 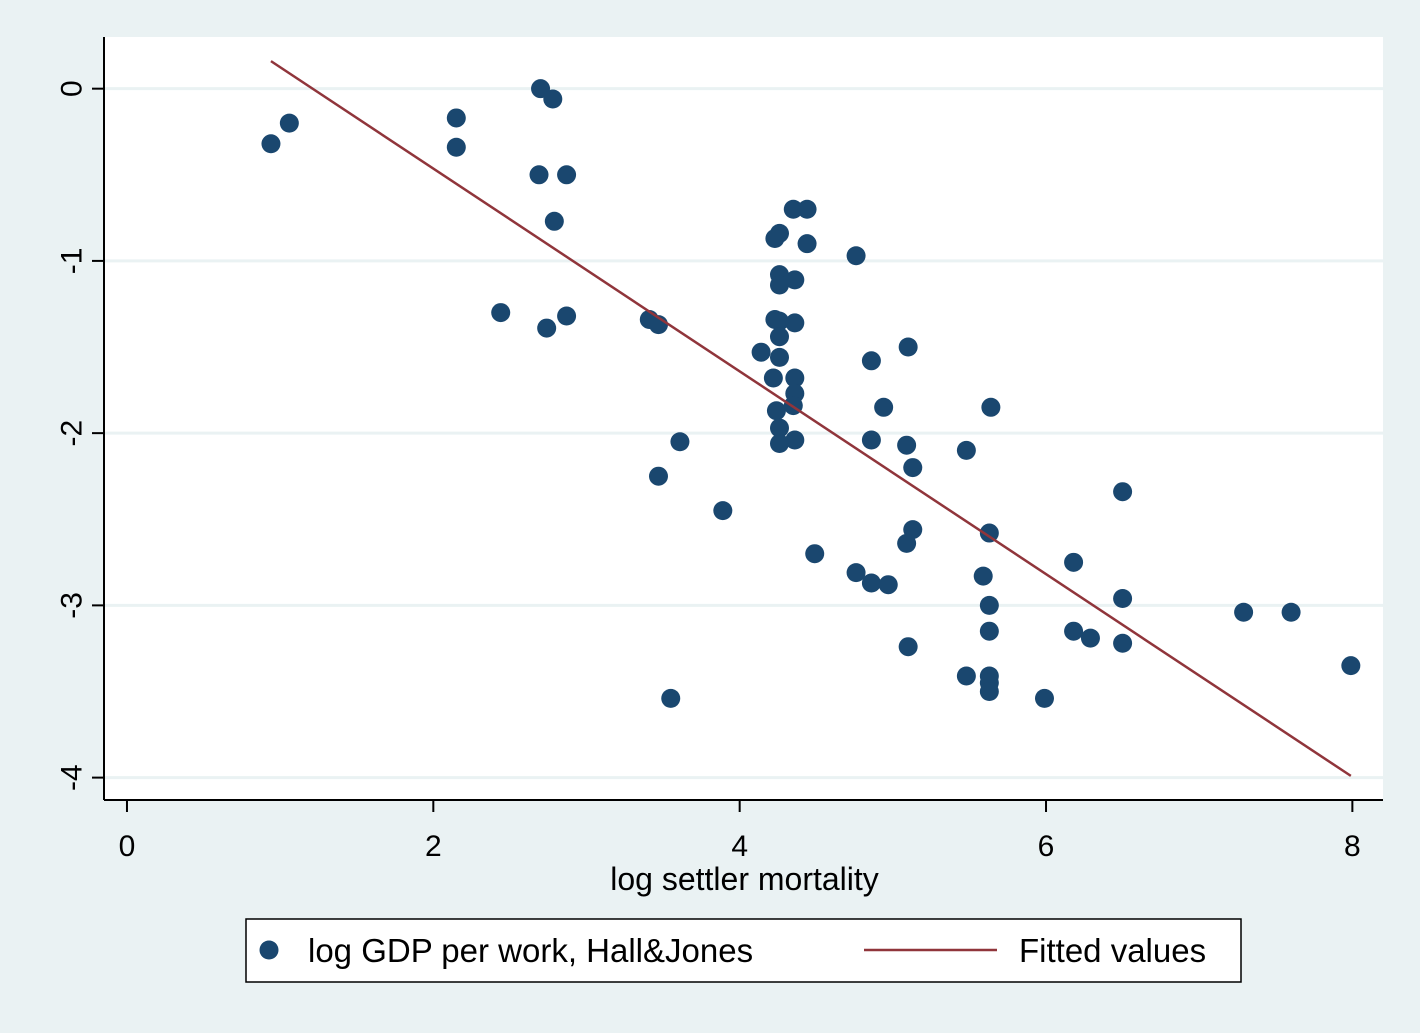 I want to click on y-tick-label: -2, so click(x=72, y=433).